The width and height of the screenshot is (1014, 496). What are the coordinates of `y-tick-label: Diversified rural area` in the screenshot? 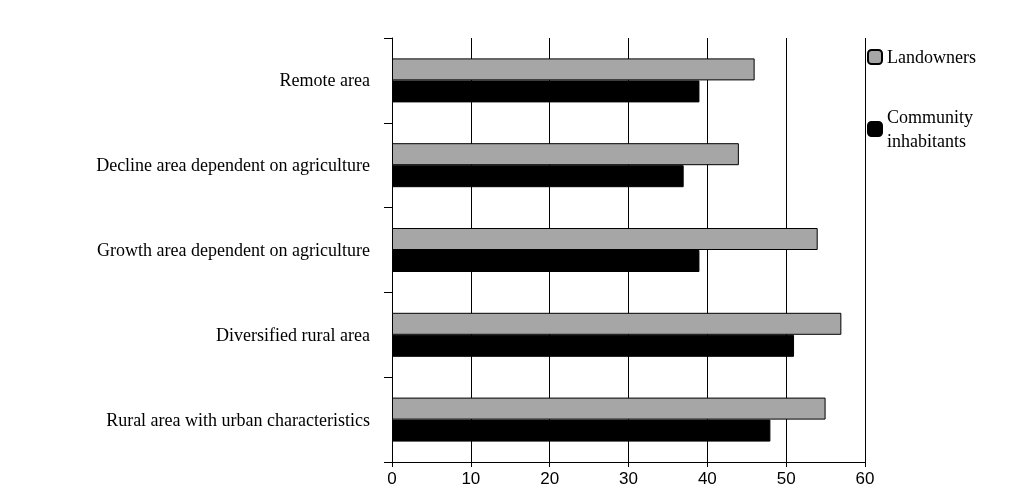 It's located at (293, 334).